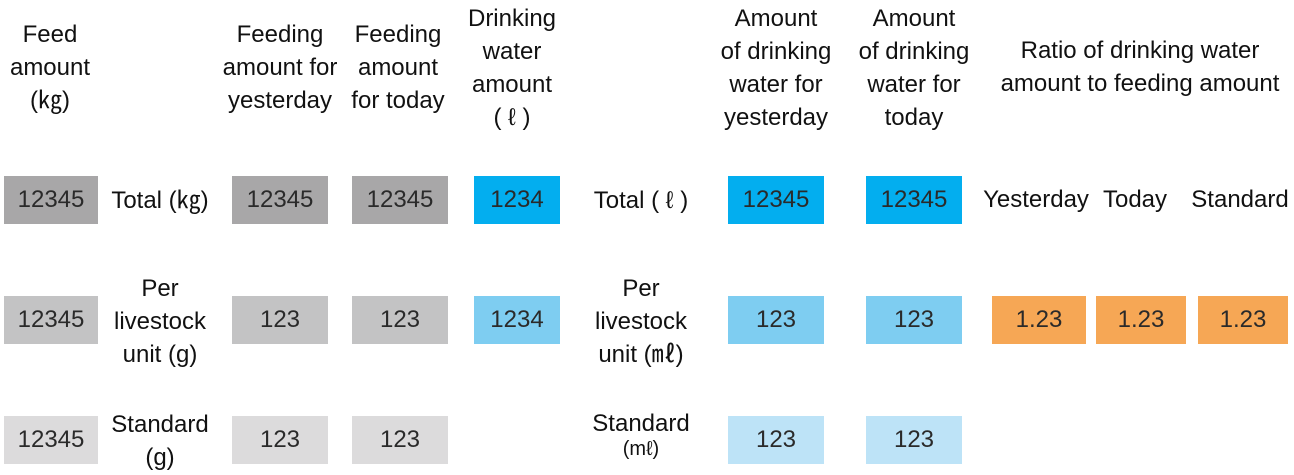 The image size is (1294, 475). Describe the element at coordinates (160, 200) in the screenshot. I see `total-feed-label: Total (㎏)` at that location.